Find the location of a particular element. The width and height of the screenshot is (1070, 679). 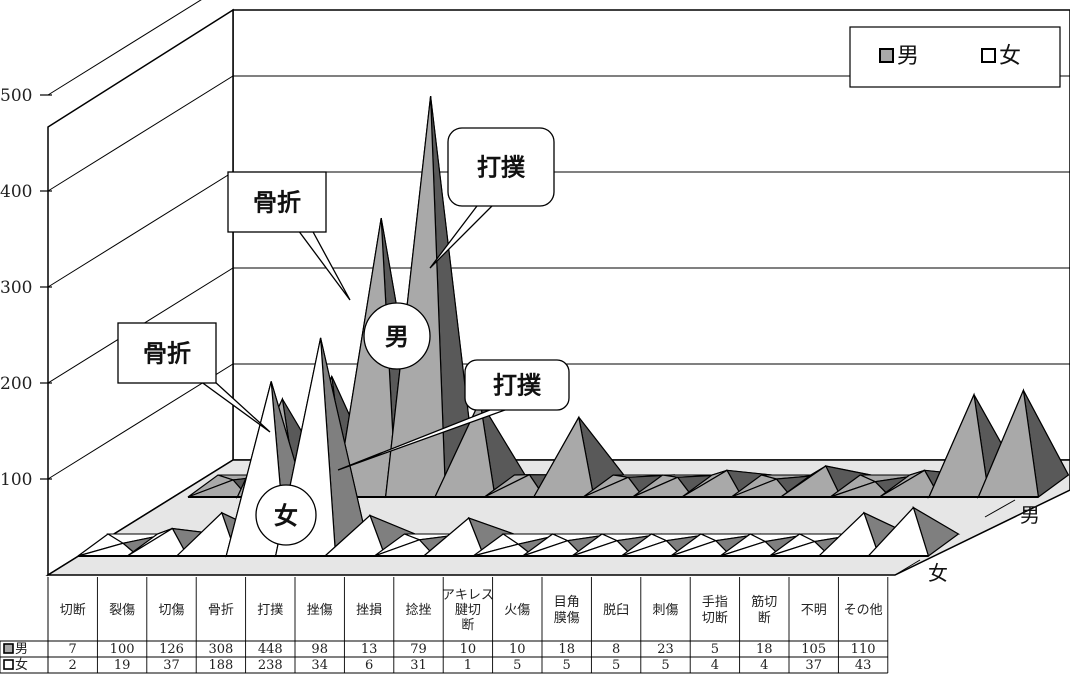

table-cell: 8 is located at coordinates (616, 649).